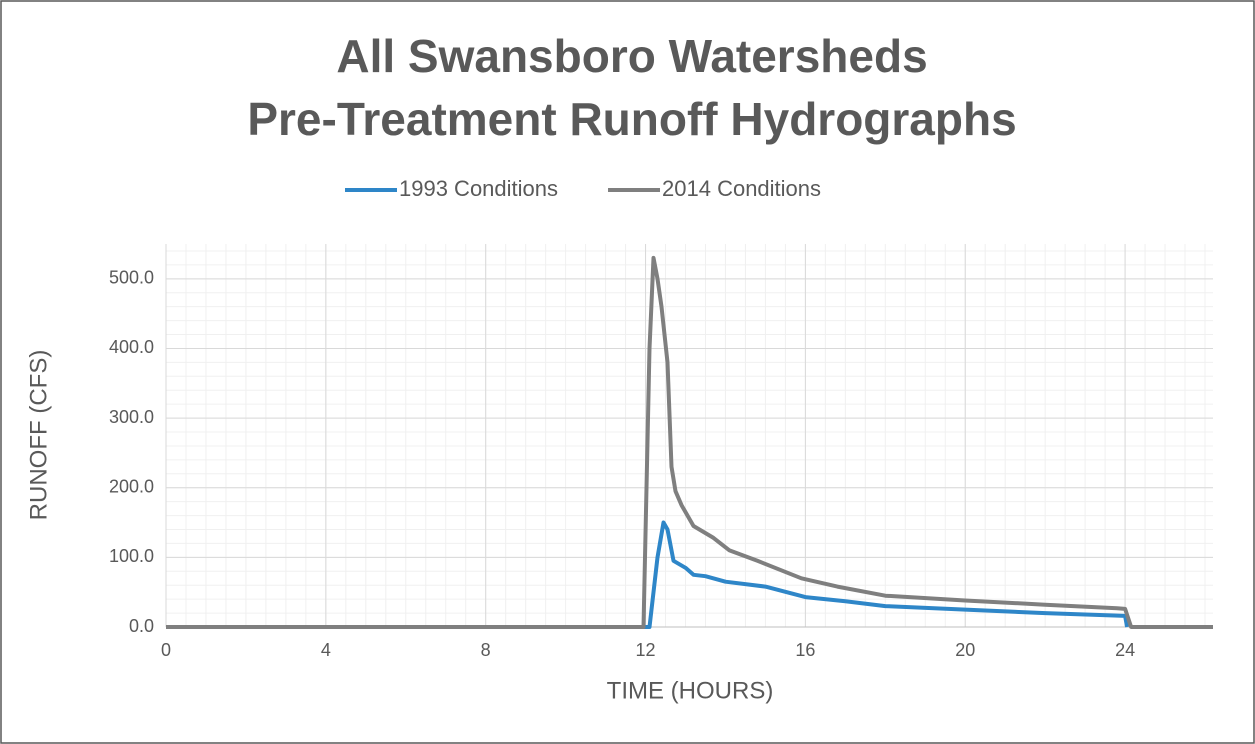  Describe the element at coordinates (805, 650) in the screenshot. I see `x-tick-label: 16` at that location.